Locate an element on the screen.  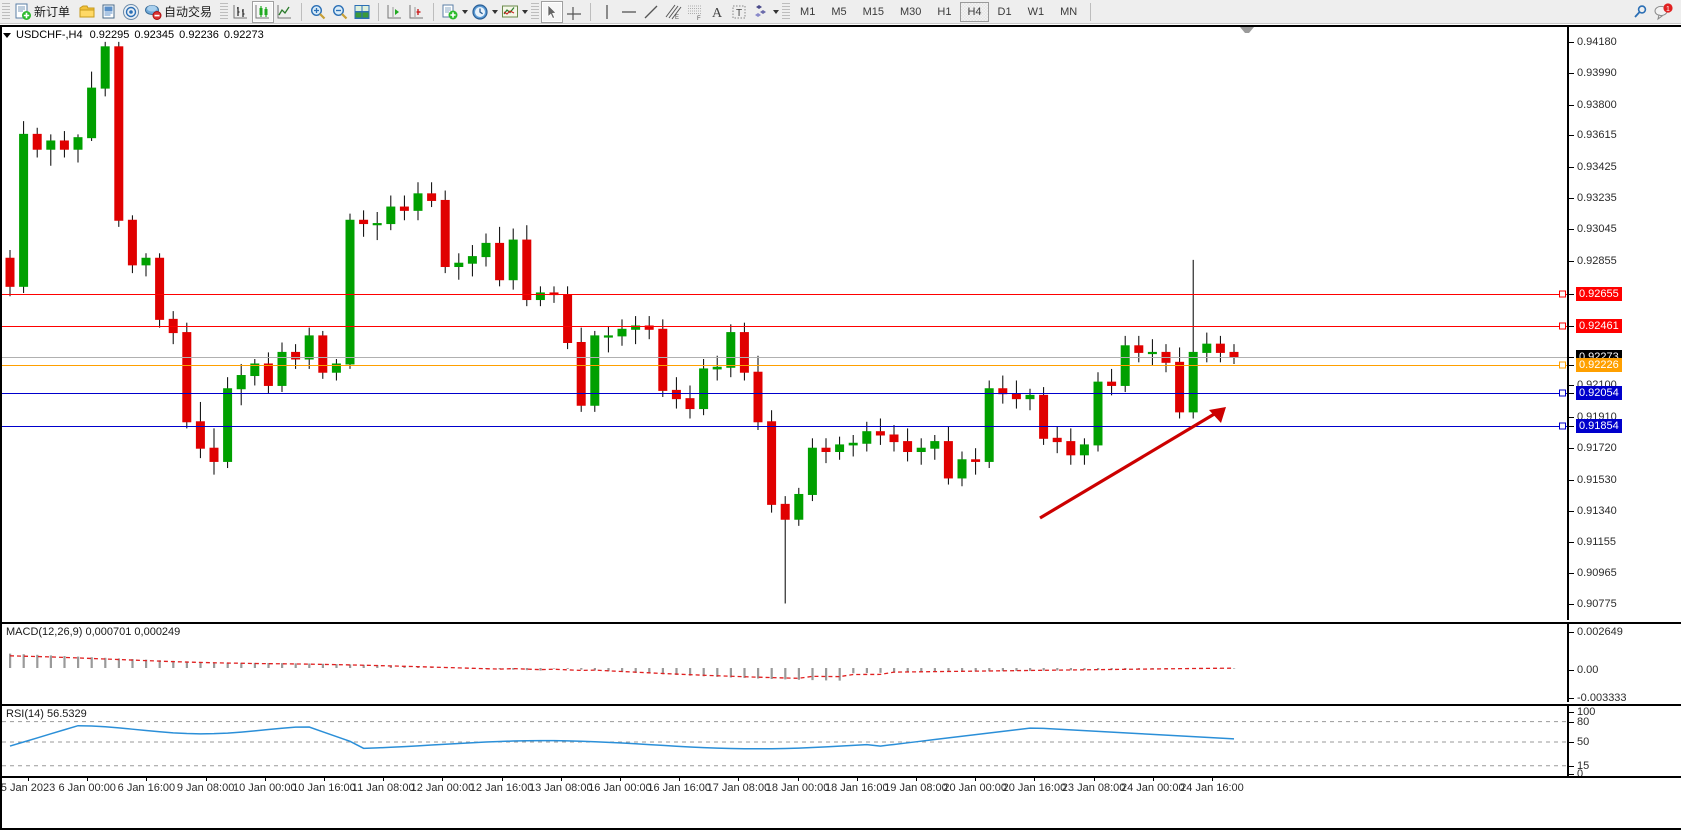
time-axis-label: 18 Jan 16:00 is located at coordinates (856, 788).